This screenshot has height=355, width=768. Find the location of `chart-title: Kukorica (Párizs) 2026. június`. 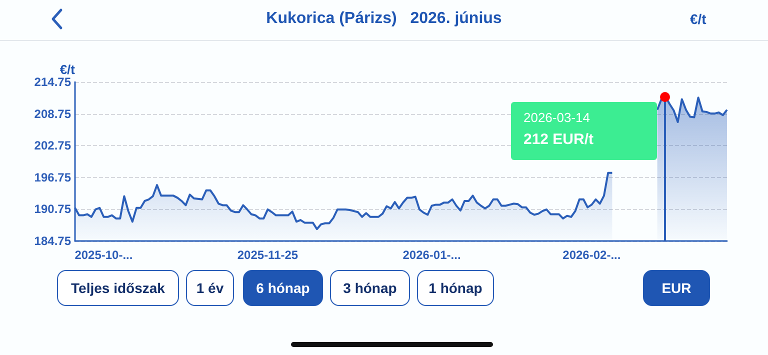

chart-title: Kukorica (Párizs) 2026. június is located at coordinates (384, 18).